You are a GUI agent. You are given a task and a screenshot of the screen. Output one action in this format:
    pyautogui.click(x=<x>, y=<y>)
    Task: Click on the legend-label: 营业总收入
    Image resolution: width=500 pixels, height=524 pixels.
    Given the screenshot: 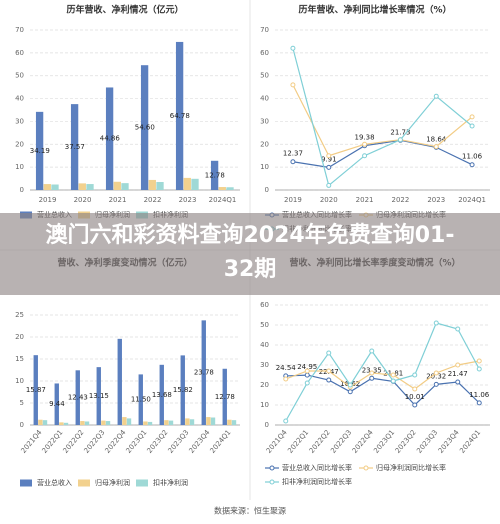 What is the action you would take?
    pyautogui.click(x=54, y=482)
    